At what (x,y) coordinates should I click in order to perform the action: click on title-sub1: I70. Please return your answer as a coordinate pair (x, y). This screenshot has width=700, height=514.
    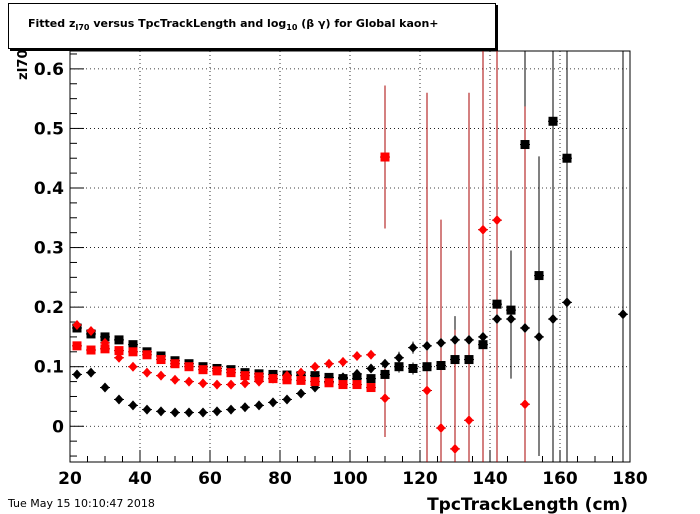
    Looking at the image, I should click on (82, 28).